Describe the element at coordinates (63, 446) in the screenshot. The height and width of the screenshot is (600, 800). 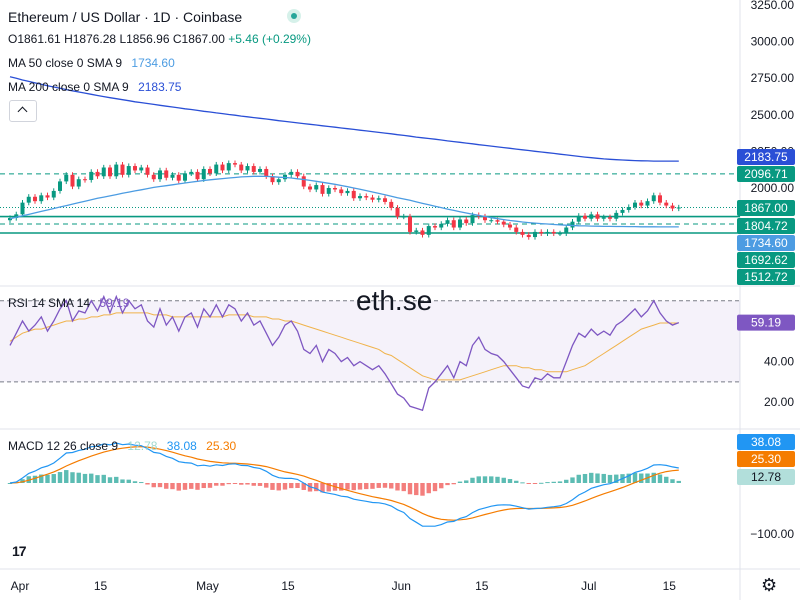
I see `macd-label: MACD 12 26 close 9` at that location.